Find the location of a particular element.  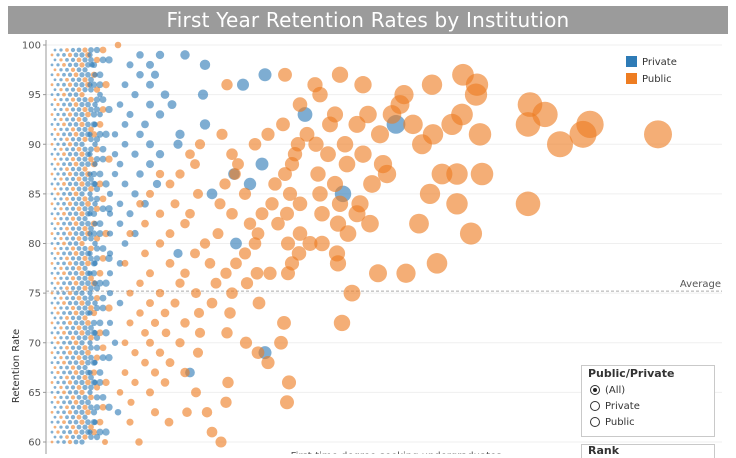

radio-button-private is located at coordinates (595, 406).